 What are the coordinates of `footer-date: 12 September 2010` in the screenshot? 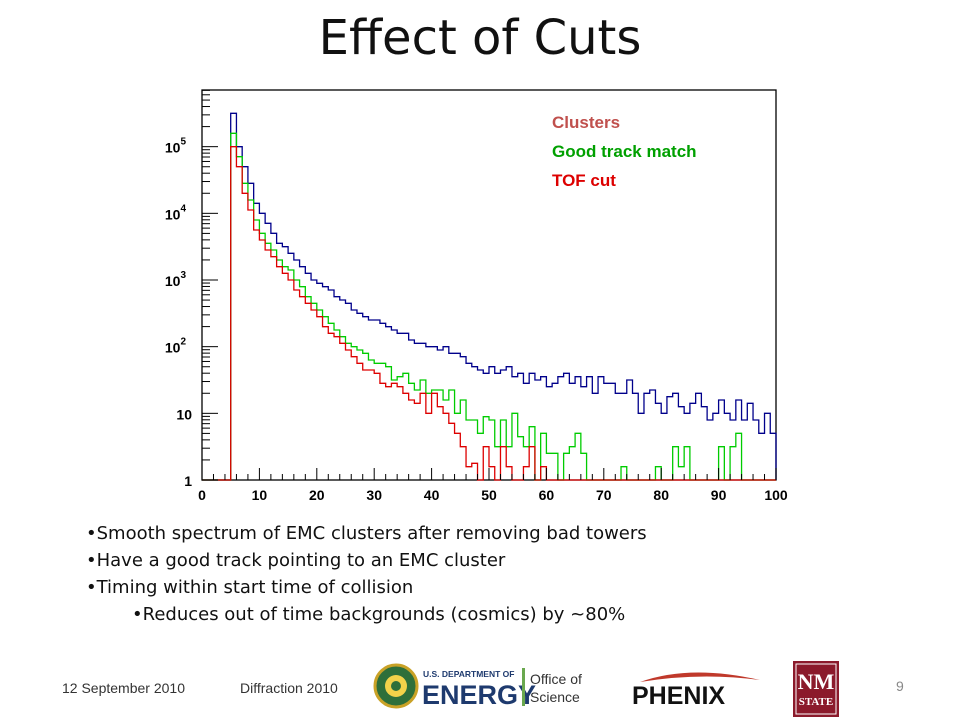 It's located at (123, 688).